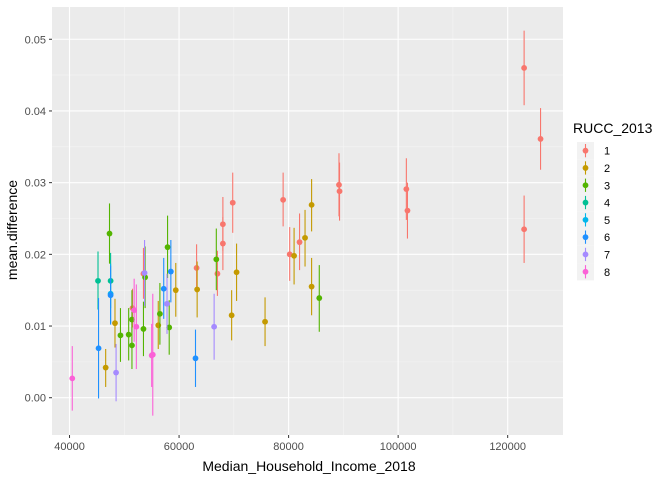 This screenshot has height=480, width=672. Describe the element at coordinates (288, 447) in the screenshot. I see `x-tick-label: 80000` at that location.